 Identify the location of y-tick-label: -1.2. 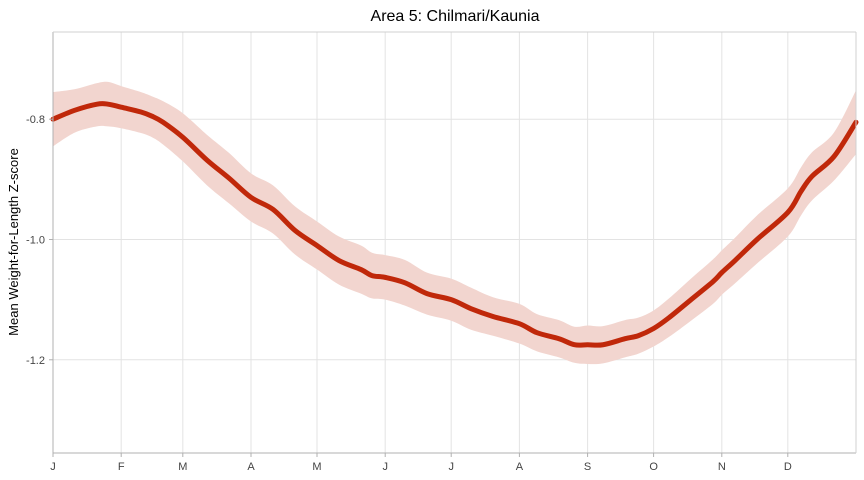
(35, 361).